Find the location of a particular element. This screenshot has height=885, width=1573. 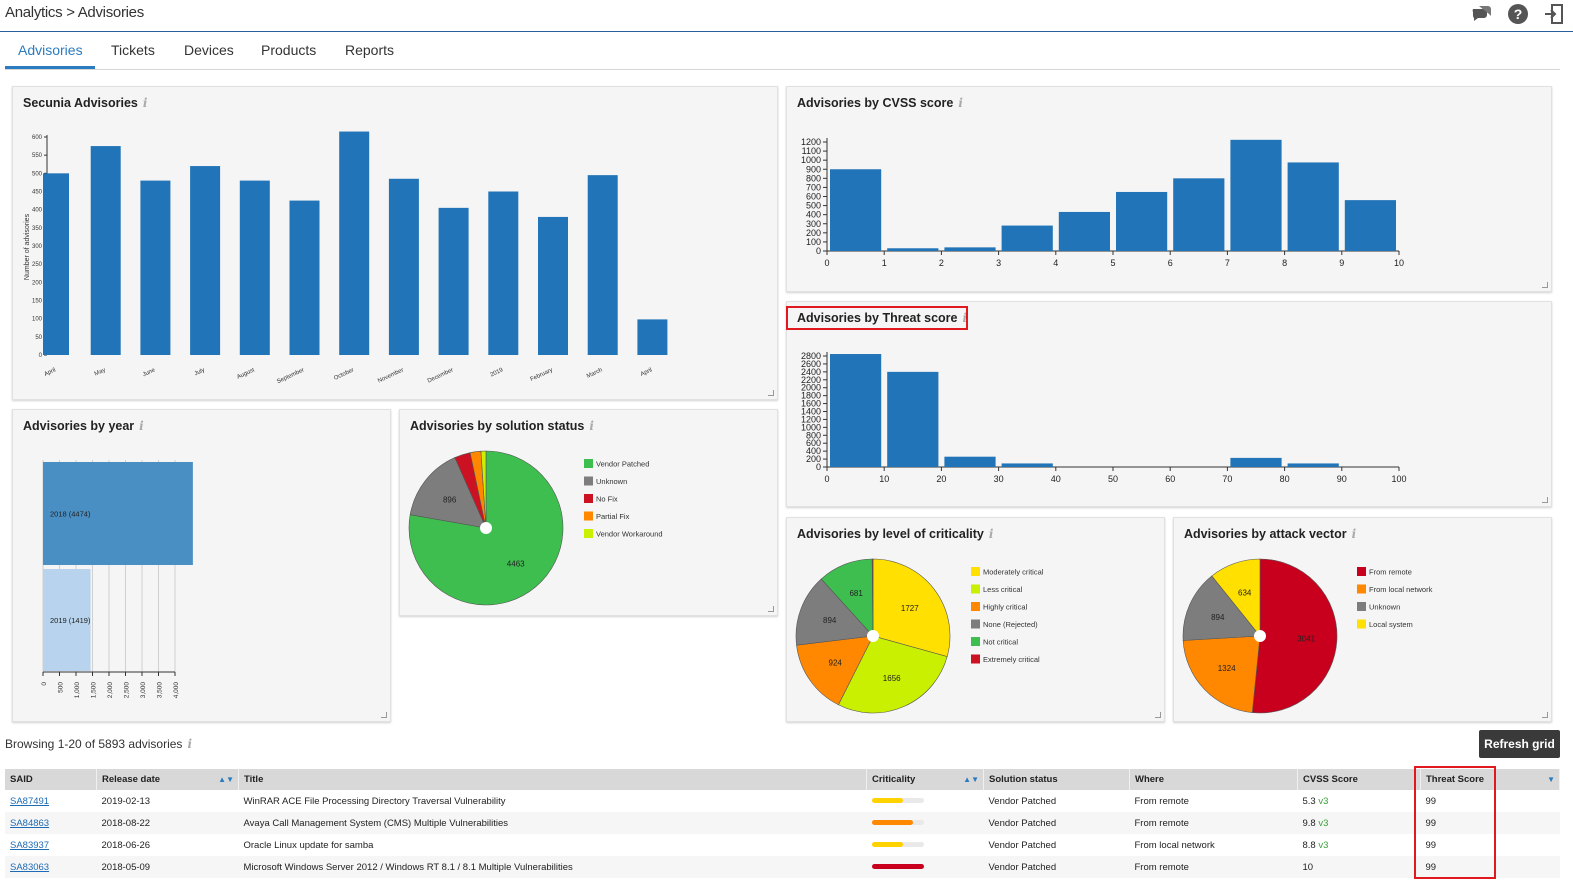

y-tick-label: 1600 is located at coordinates (811, 404).